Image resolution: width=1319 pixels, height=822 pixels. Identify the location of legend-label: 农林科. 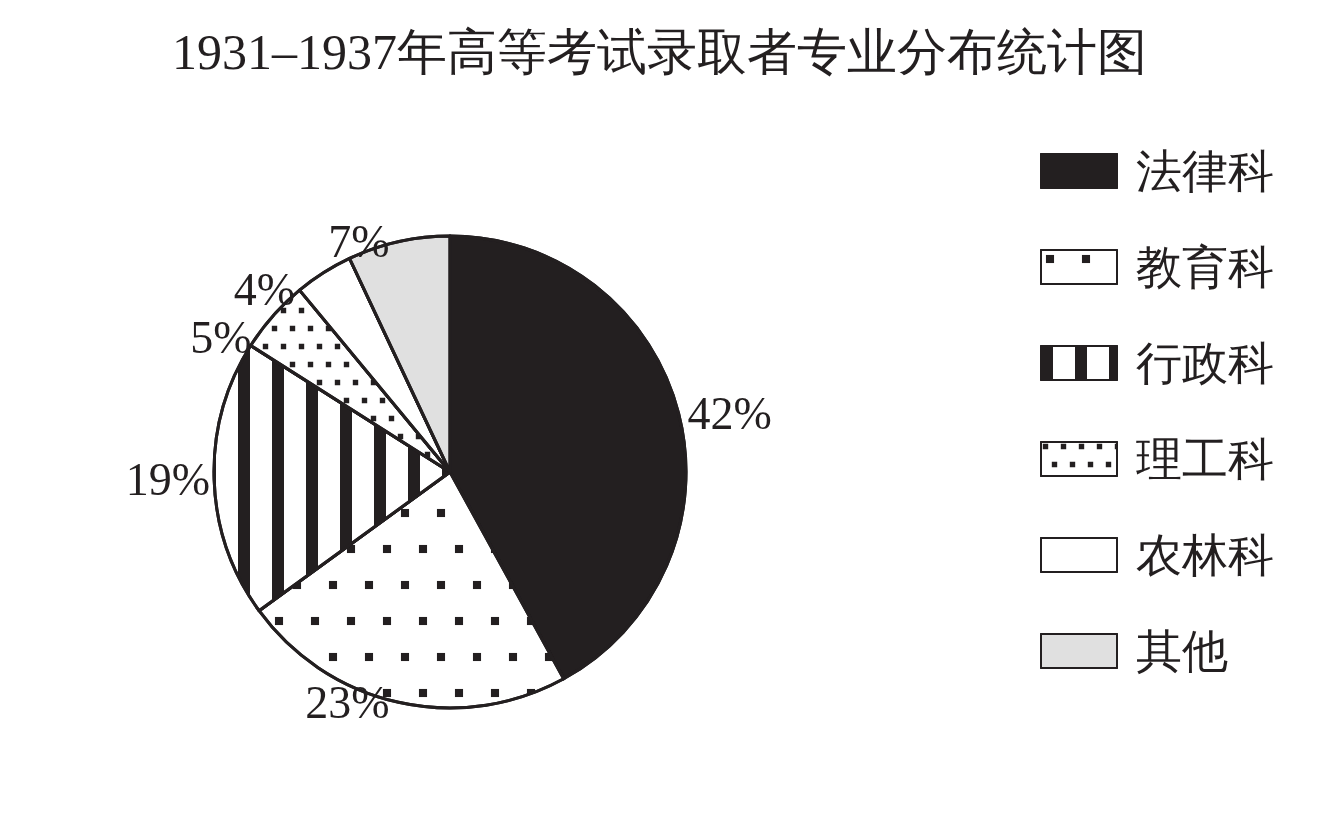
(1205, 555).